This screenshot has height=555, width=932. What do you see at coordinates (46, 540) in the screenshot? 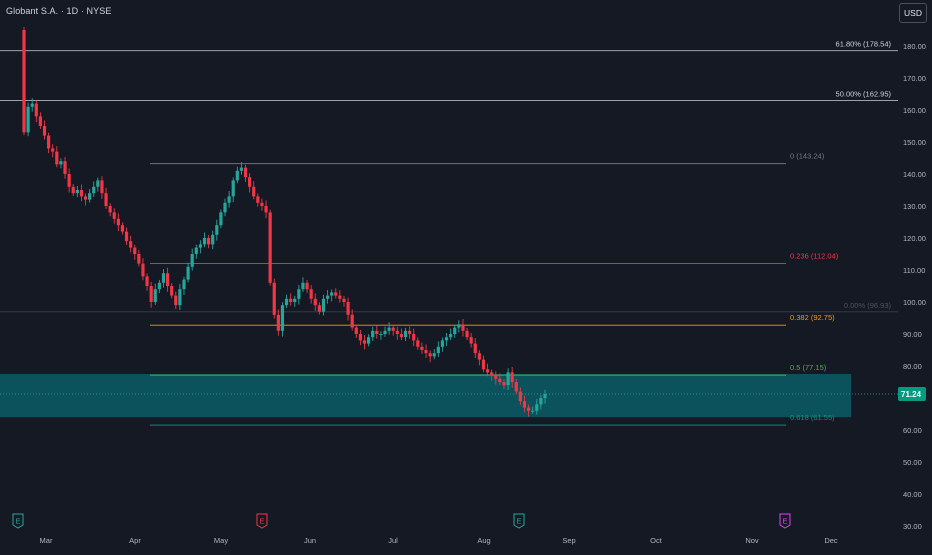
I see `time-tick-label: Mar` at bounding box center [46, 540].